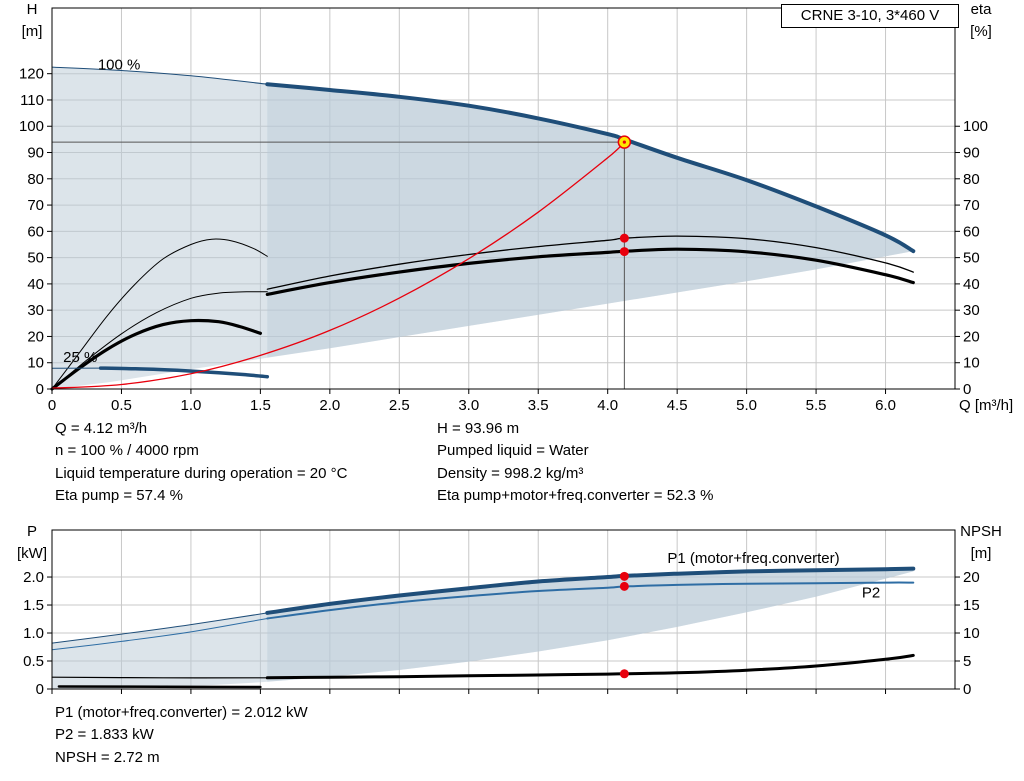 The image size is (1024, 781). I want to click on power-envelope-main, so click(590, 625).